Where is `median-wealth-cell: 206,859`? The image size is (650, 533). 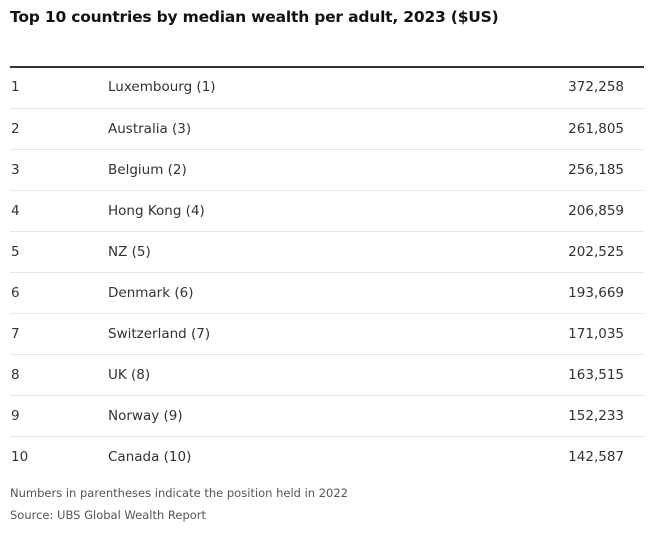 median-wealth-cell: 206,859 is located at coordinates (596, 211).